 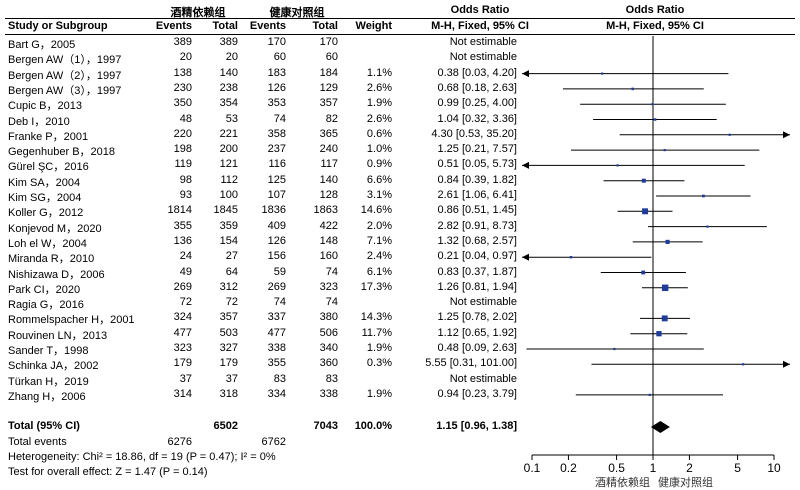 What do you see at coordinates (379, 240) in the screenshot?
I see `weight-cell: 7.1%` at bounding box center [379, 240].